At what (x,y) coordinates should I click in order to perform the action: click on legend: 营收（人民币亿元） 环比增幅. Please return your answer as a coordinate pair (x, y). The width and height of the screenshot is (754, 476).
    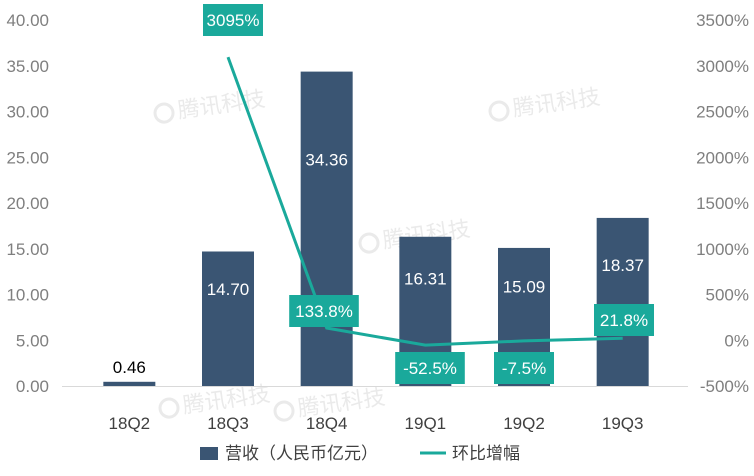
    Looking at the image, I should click on (360, 454).